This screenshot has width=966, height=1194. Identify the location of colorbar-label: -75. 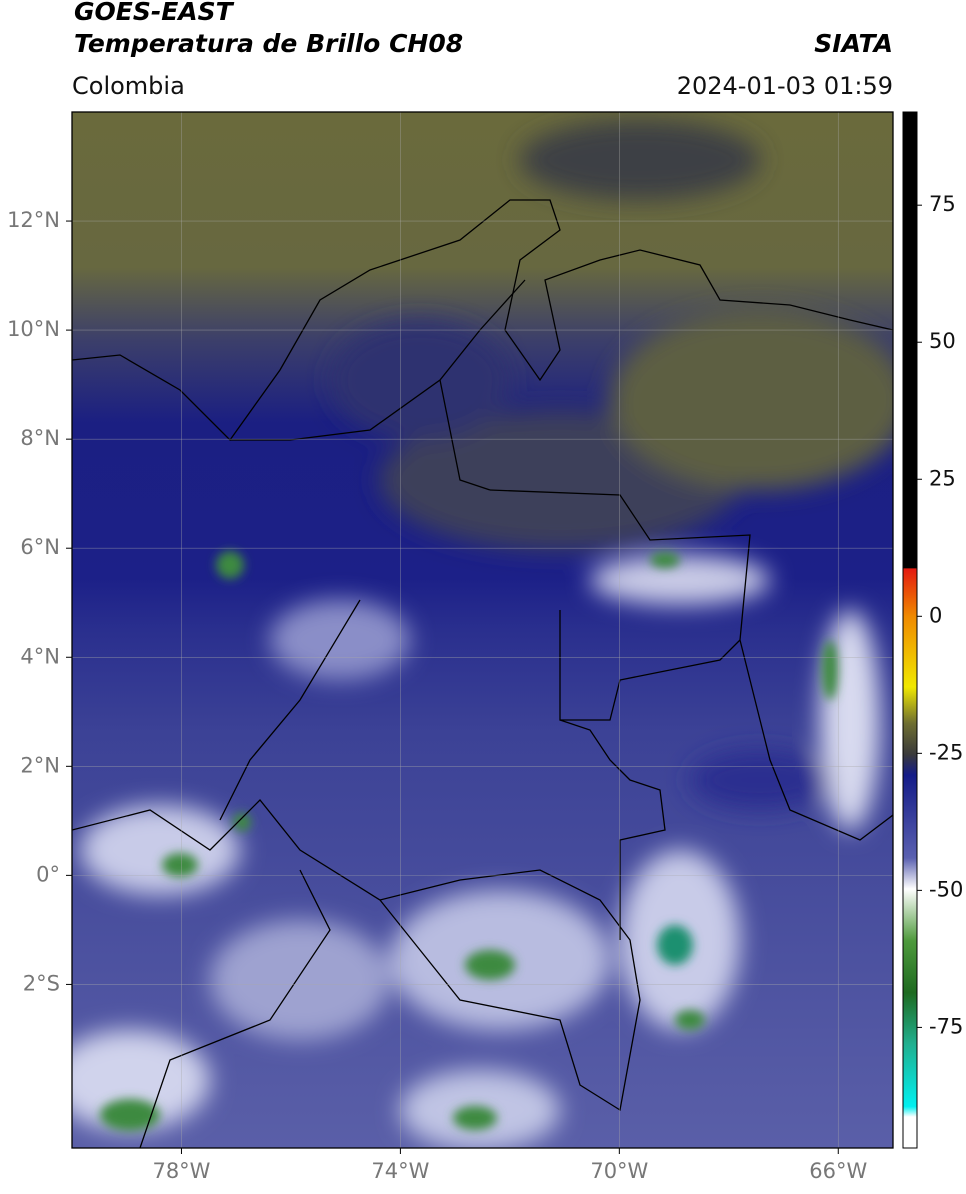
(946, 1026).